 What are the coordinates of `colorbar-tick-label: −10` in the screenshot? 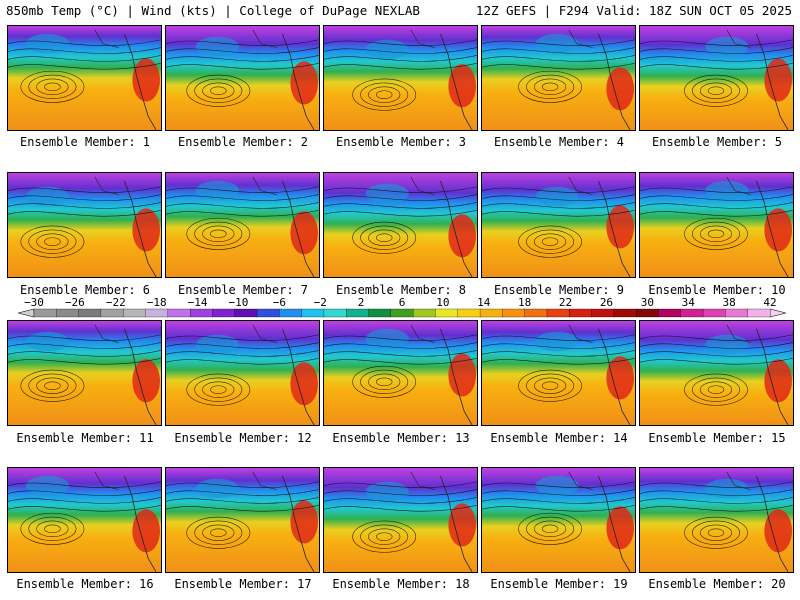 It's located at (239, 302).